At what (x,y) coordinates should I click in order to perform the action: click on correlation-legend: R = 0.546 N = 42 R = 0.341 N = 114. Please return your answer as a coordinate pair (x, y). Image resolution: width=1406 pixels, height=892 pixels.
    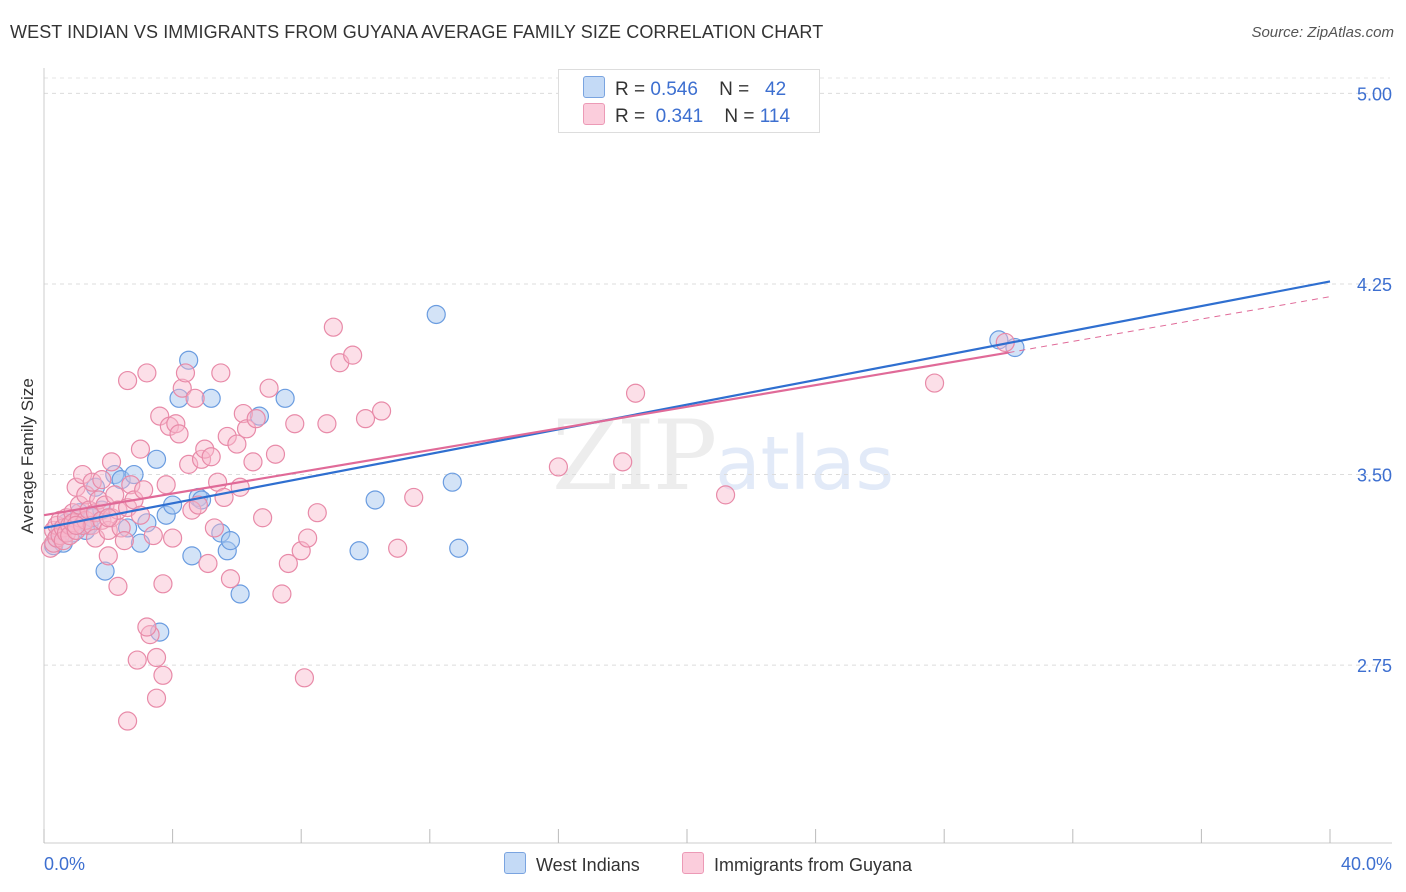
    Looking at the image, I should click on (689, 101).